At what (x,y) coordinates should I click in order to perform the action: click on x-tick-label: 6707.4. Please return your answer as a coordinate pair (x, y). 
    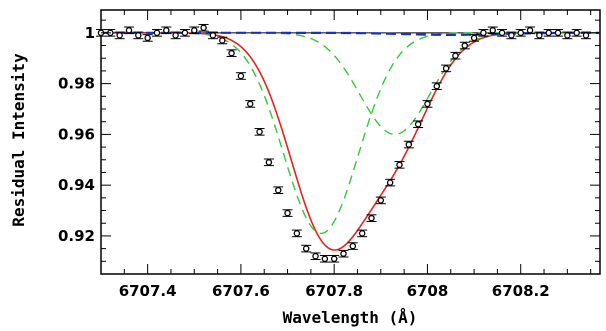
    Looking at the image, I should click on (148, 291).